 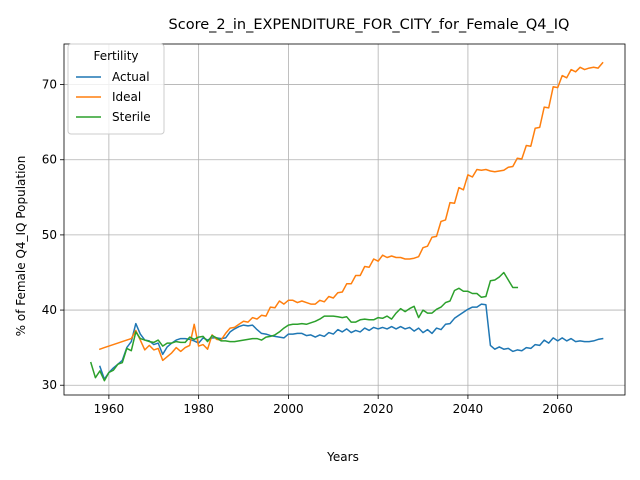 What do you see at coordinates (351, 341) in the screenshot?
I see `series-line-actual` at bounding box center [351, 341].